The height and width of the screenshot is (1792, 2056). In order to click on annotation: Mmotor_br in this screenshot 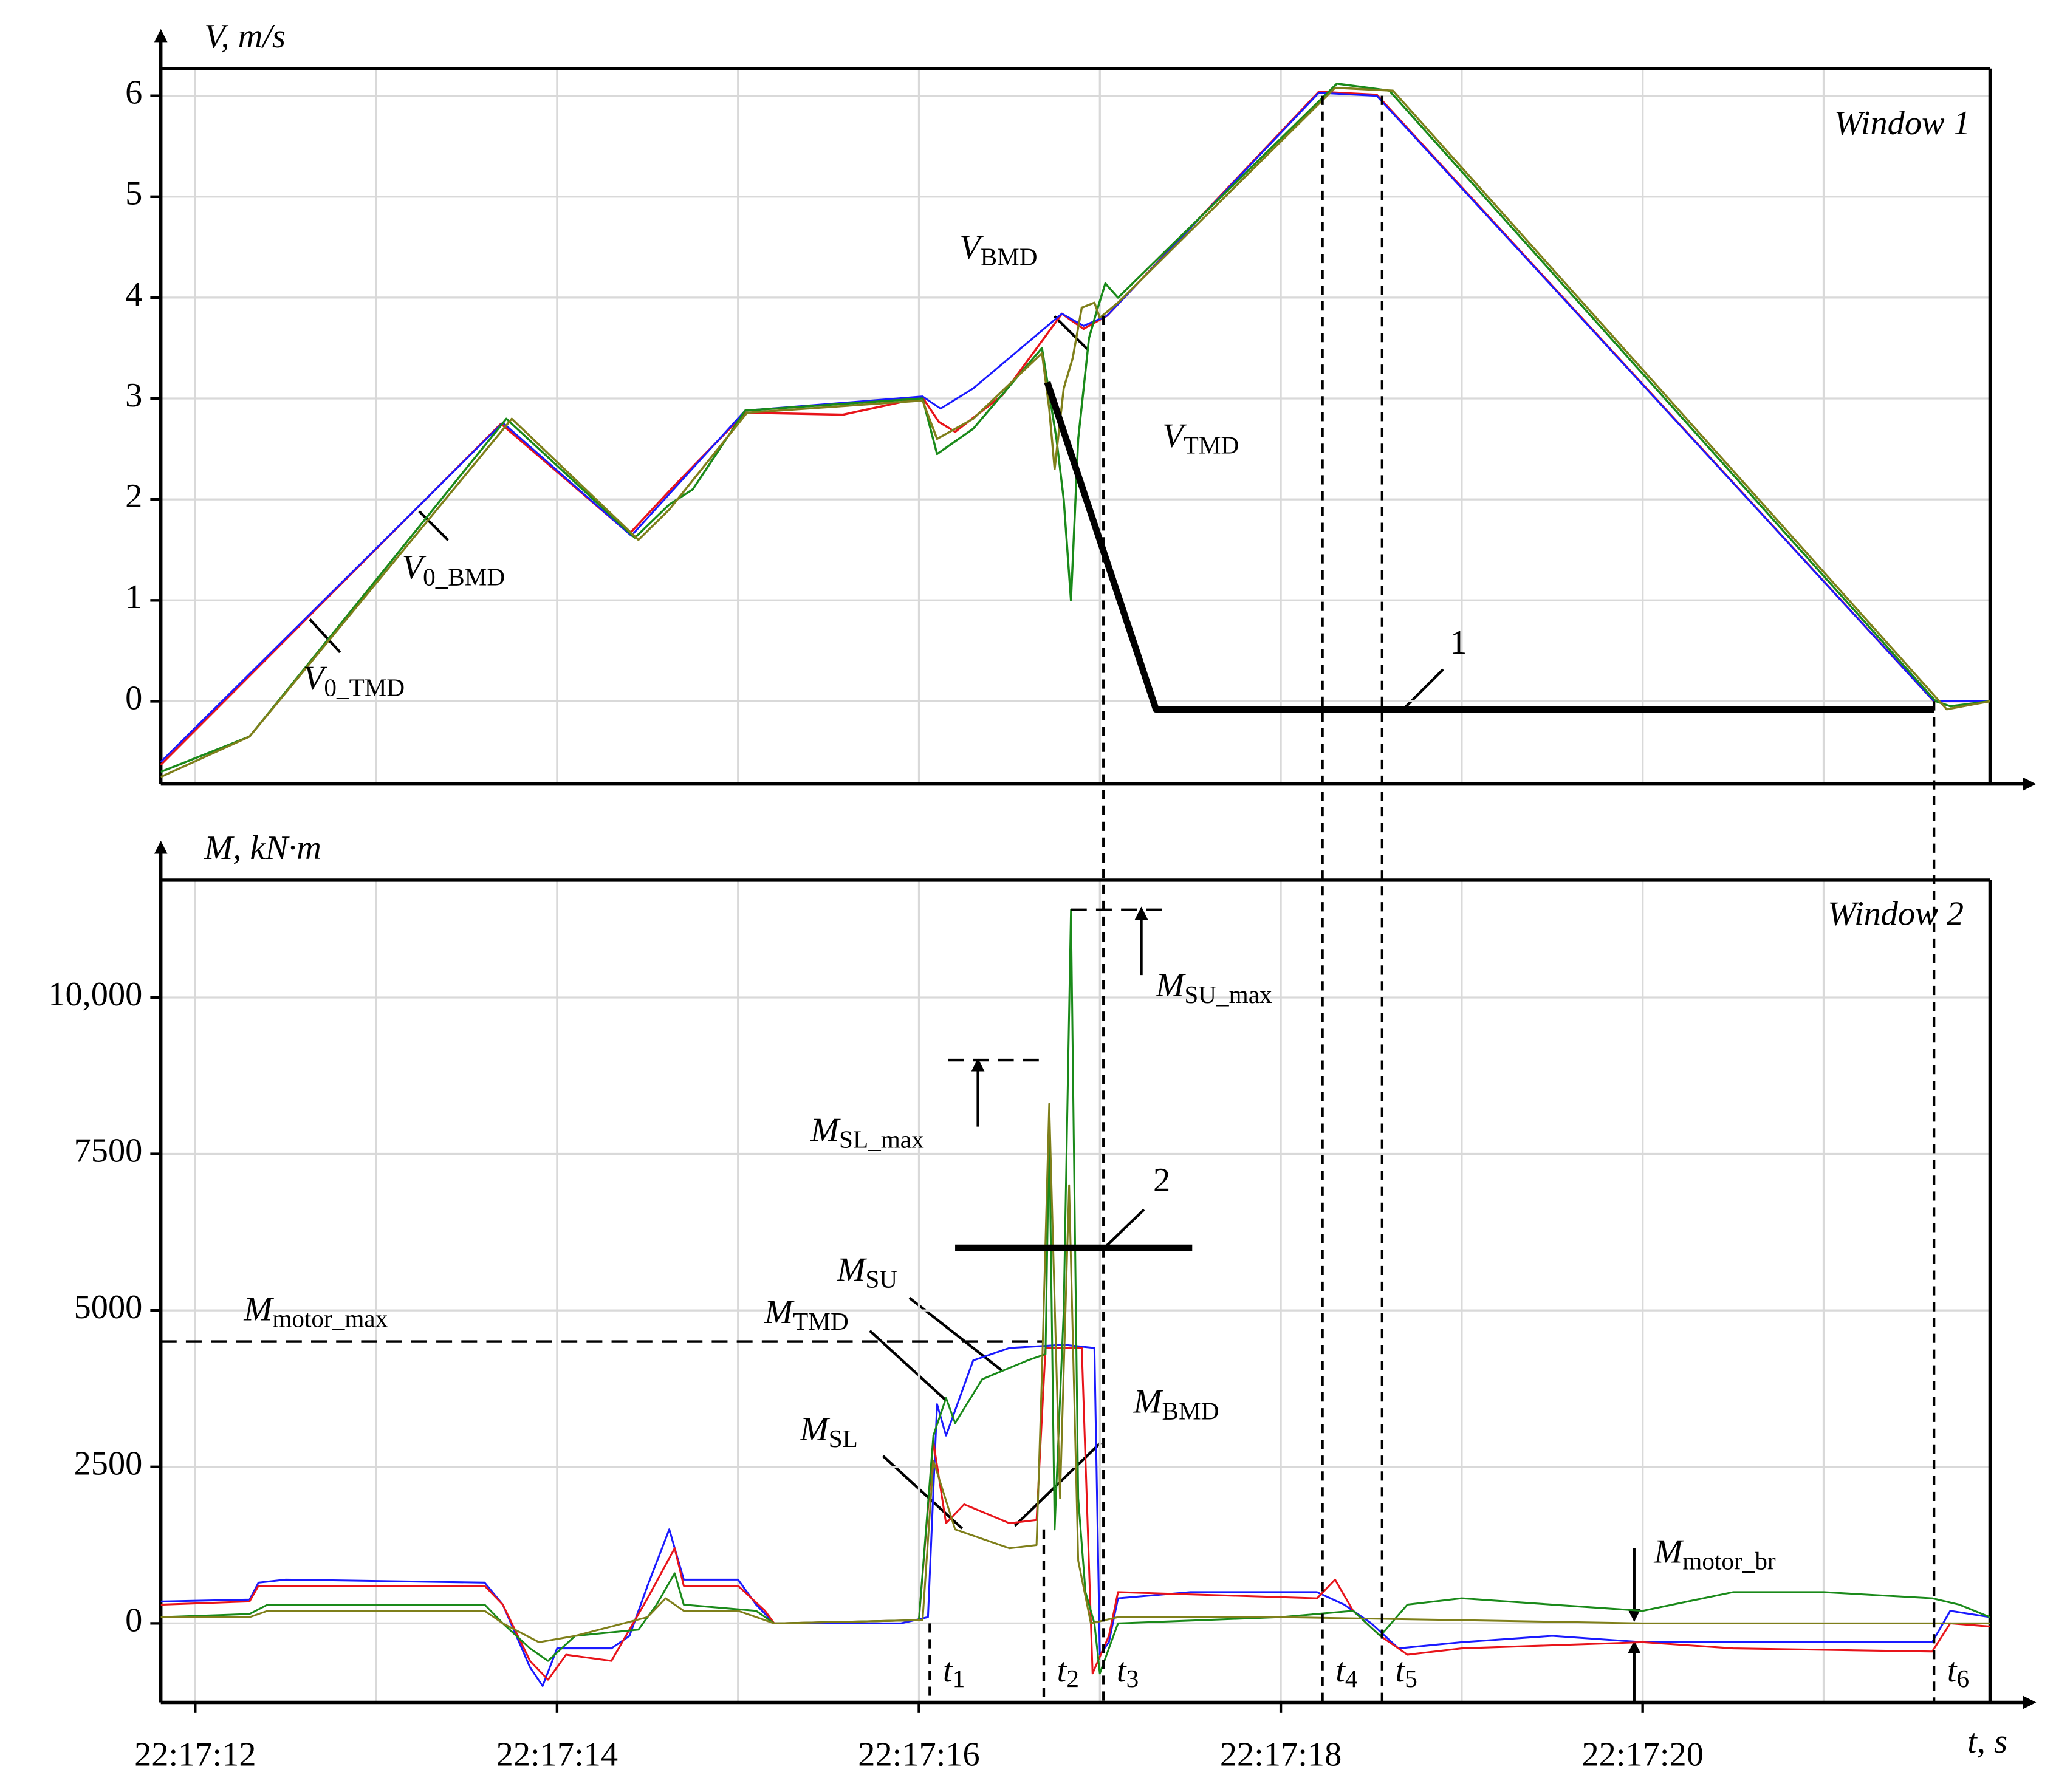, I will do `click(1714, 1554)`.